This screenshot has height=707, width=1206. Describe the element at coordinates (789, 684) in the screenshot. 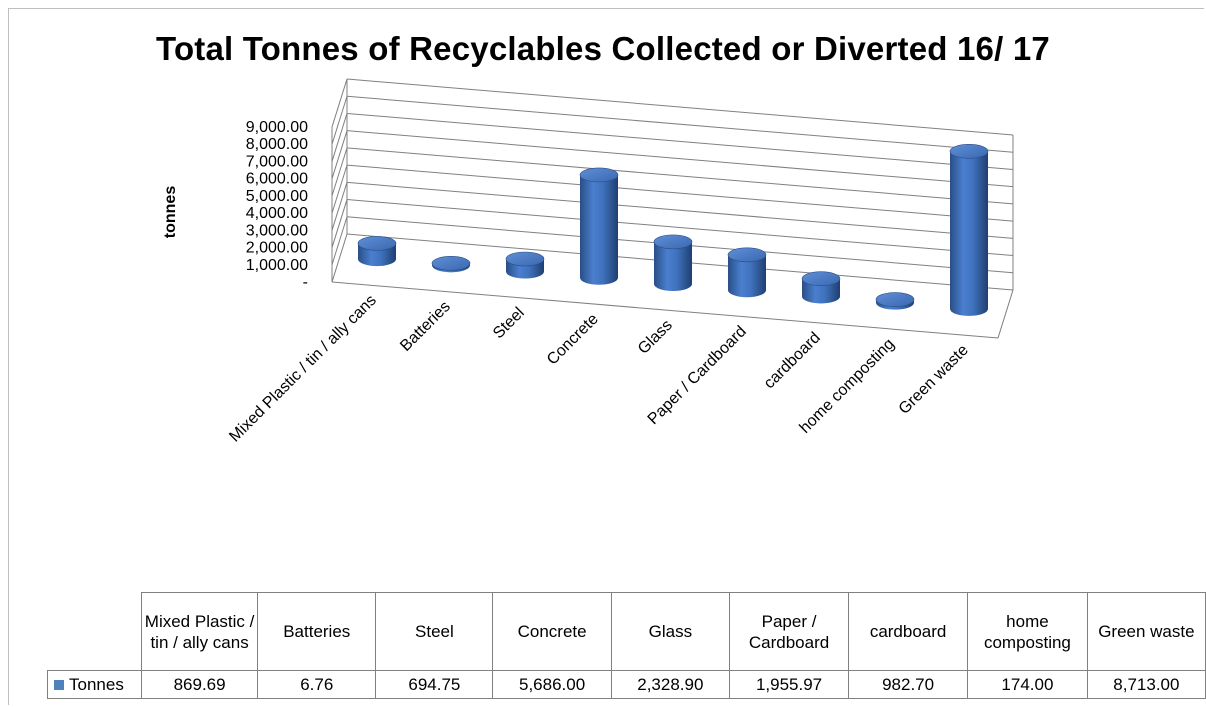

I see `table-cell: 1,955.97` at that location.